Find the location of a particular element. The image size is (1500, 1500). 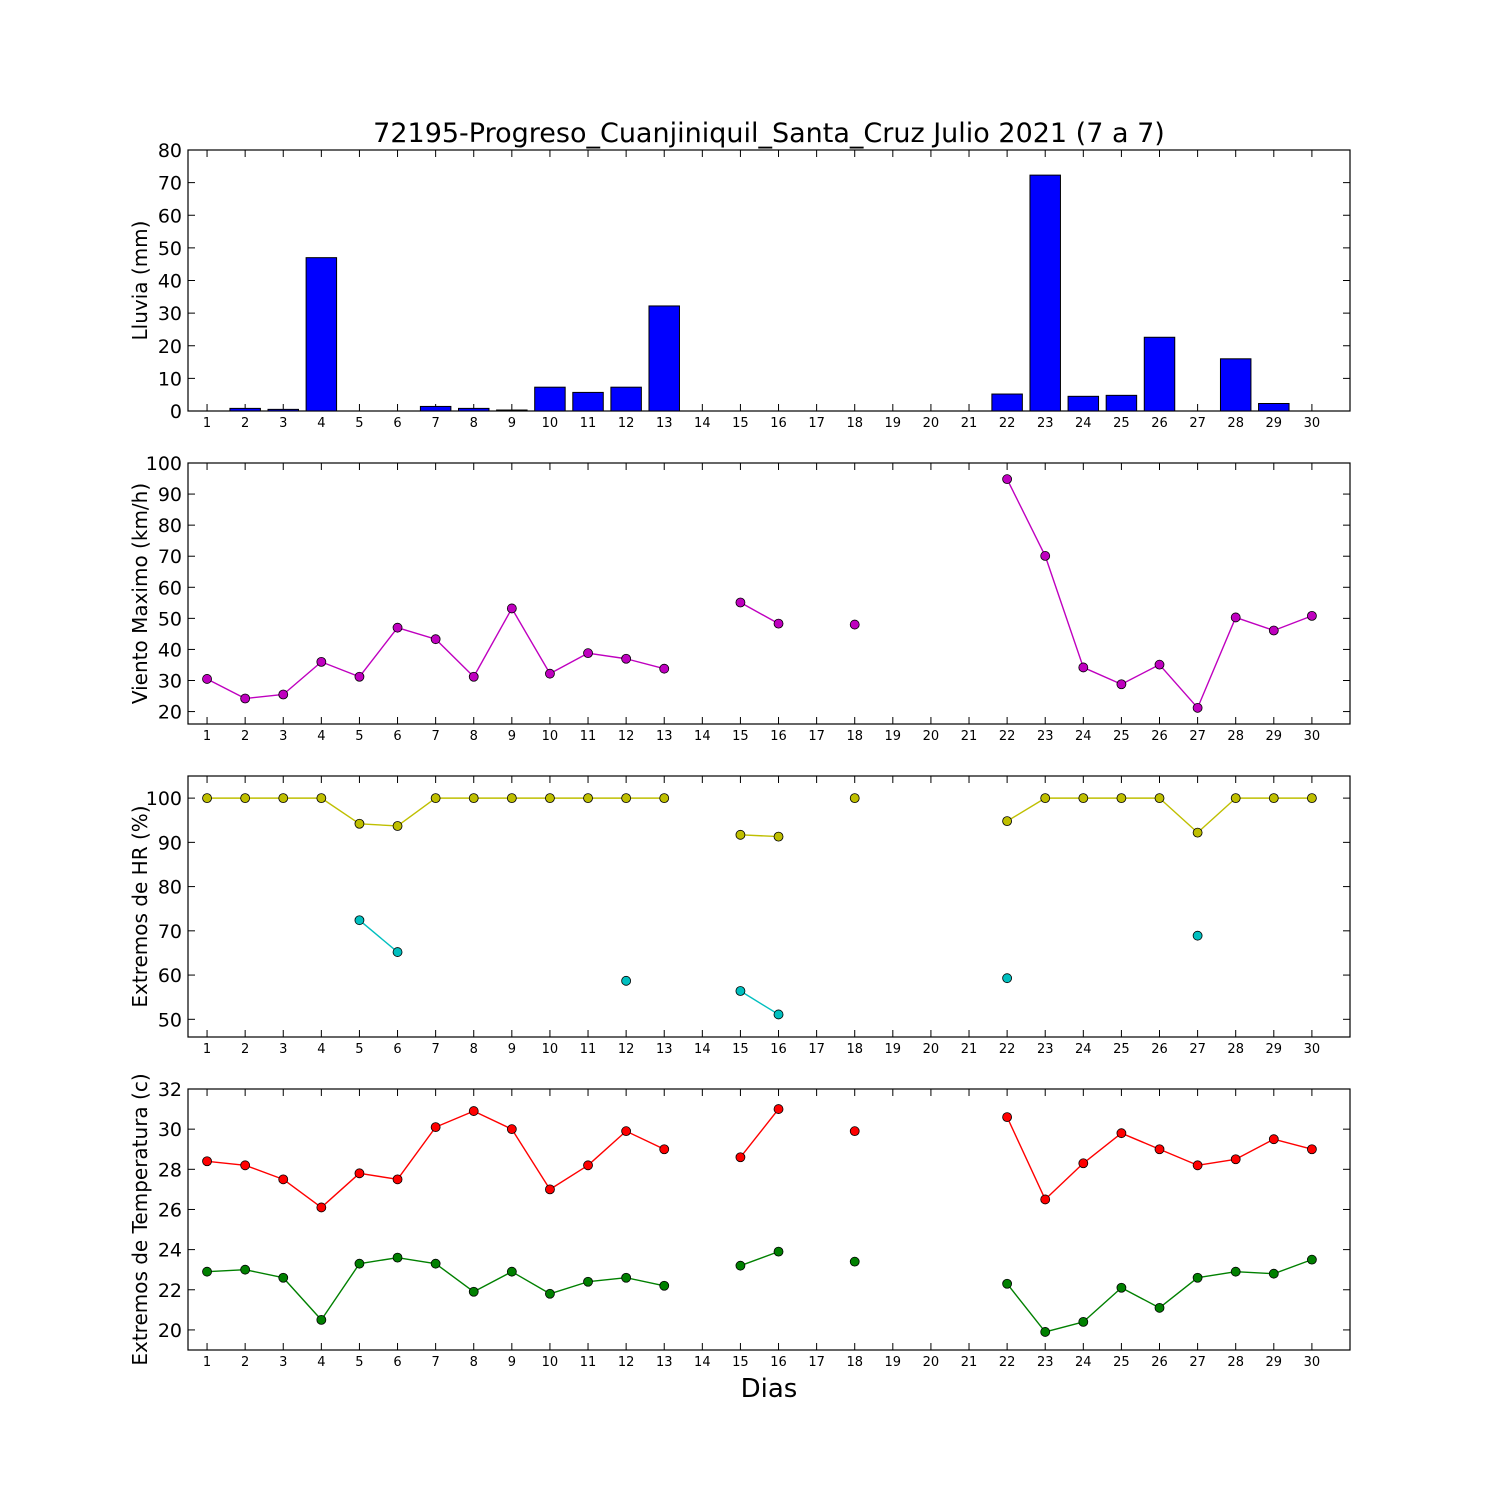

humidity-ytick-label: 50 is located at coordinates (170, 1020).